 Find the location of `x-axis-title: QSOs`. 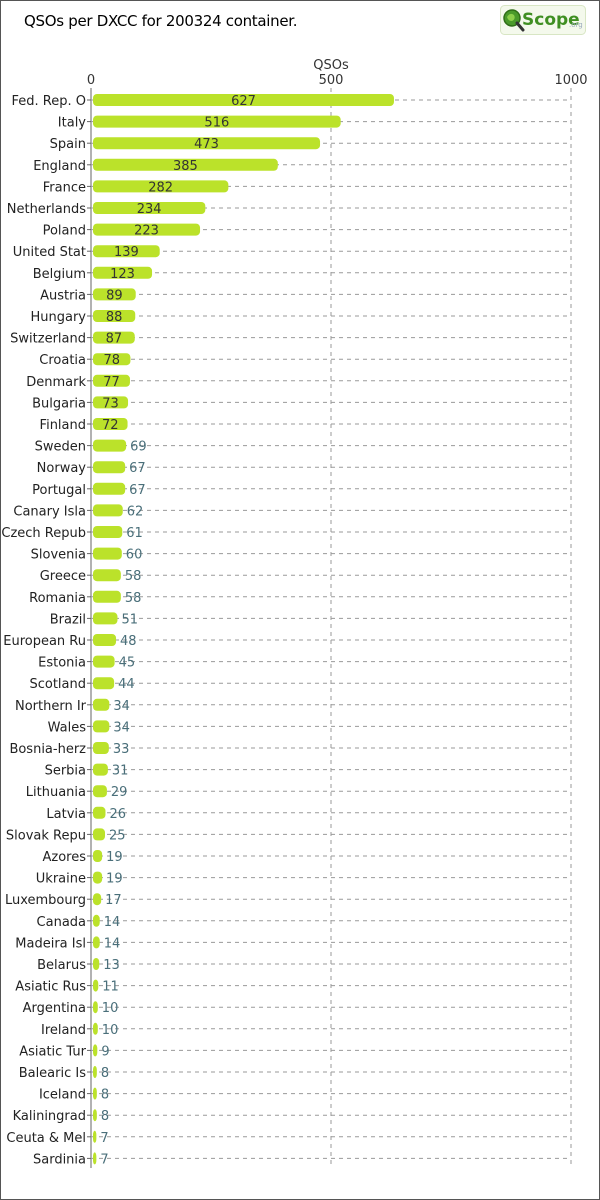

x-axis-title: QSOs is located at coordinates (331, 65).